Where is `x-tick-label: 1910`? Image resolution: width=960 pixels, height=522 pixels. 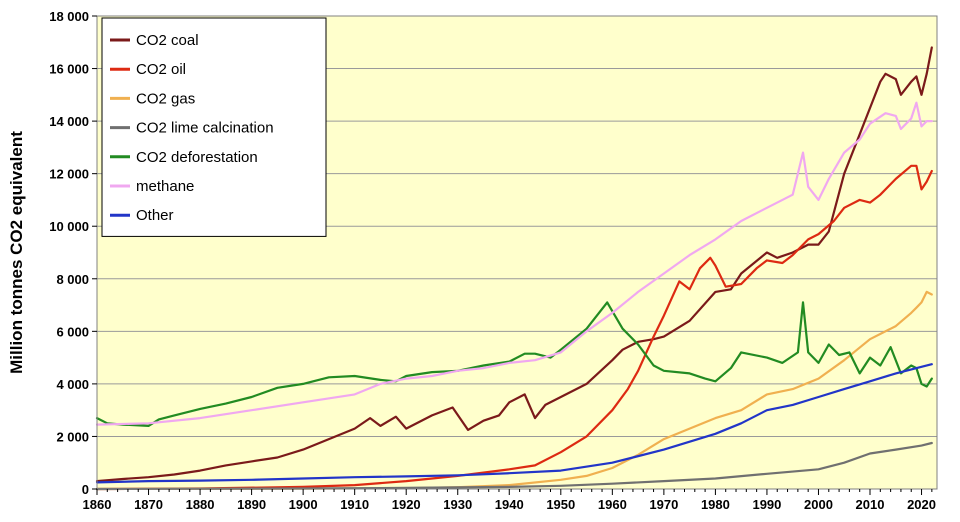
x-tick-label: 1910 is located at coordinates (354, 504).